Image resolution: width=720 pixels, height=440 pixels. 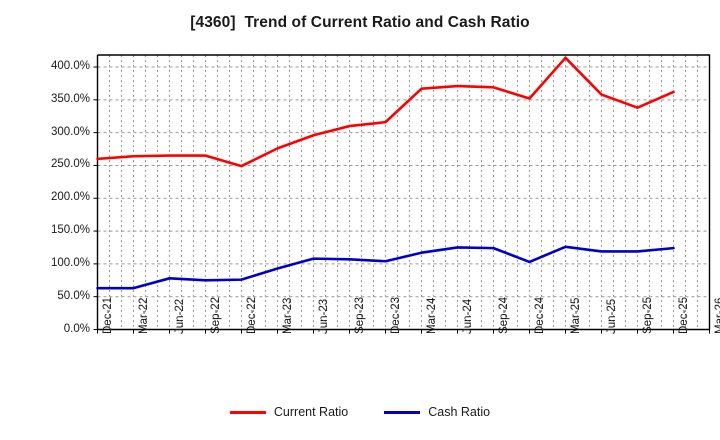 What do you see at coordinates (70, 230) in the screenshot?
I see `y-axis-tick-label: 150.0%` at bounding box center [70, 230].